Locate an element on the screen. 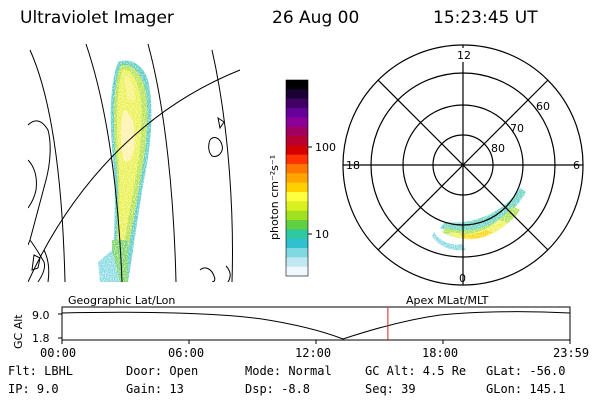 Image resolution: width=600 pixels, height=400 pixels. mlt-label-12: 12 is located at coordinates (464, 55).